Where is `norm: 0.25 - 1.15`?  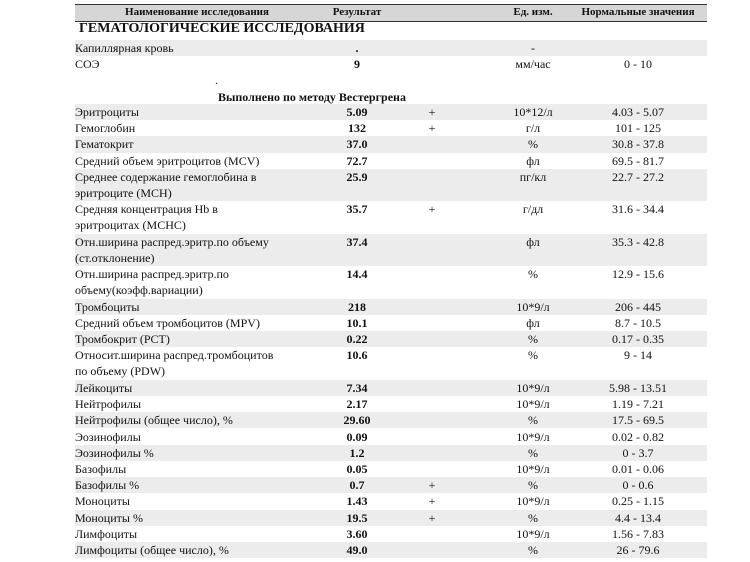
norm: 0.25 - 1.15 is located at coordinates (638, 501).